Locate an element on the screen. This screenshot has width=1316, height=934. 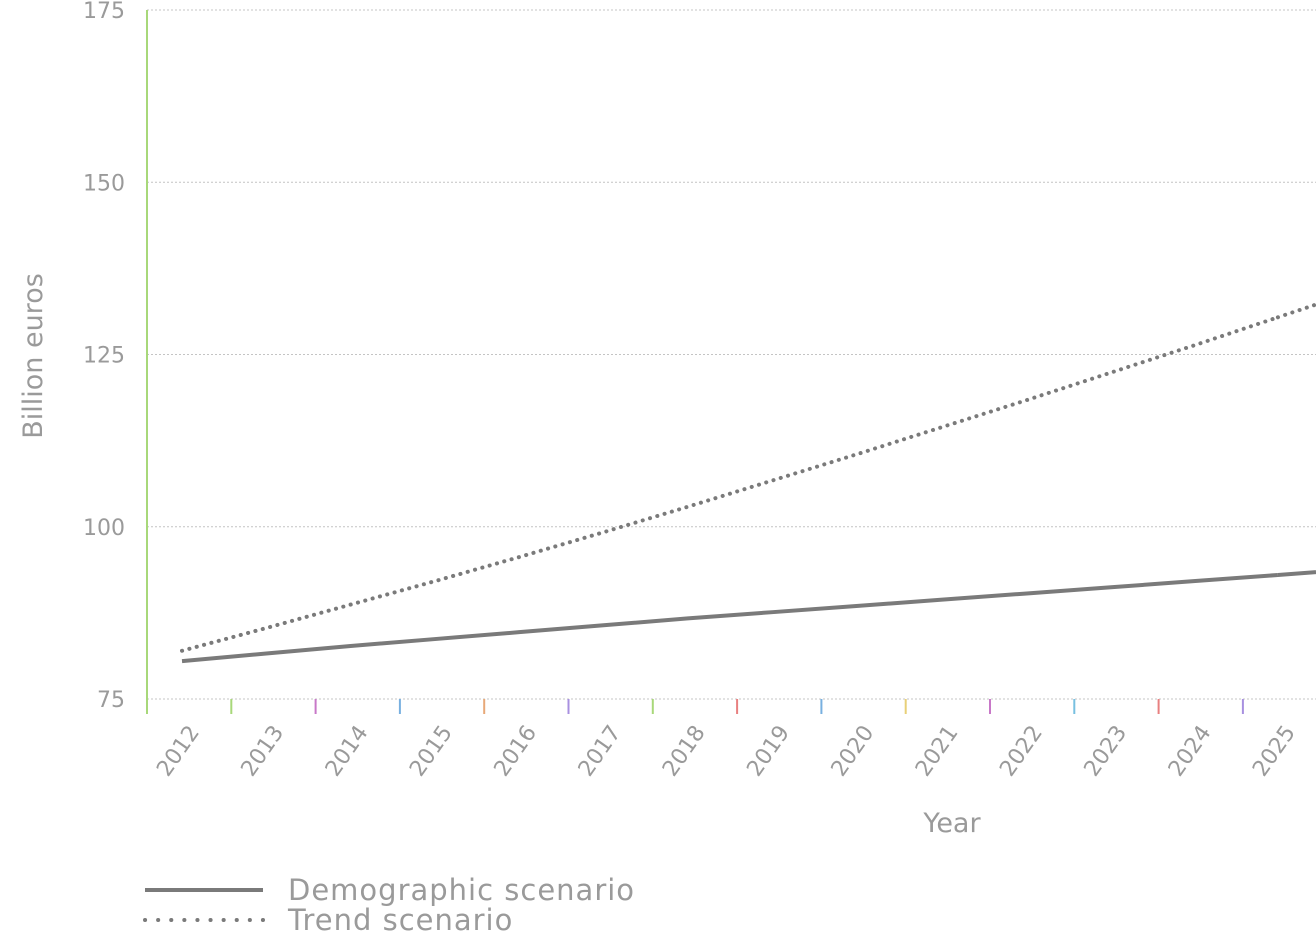
y-tick-label: 150 is located at coordinates (104, 183).